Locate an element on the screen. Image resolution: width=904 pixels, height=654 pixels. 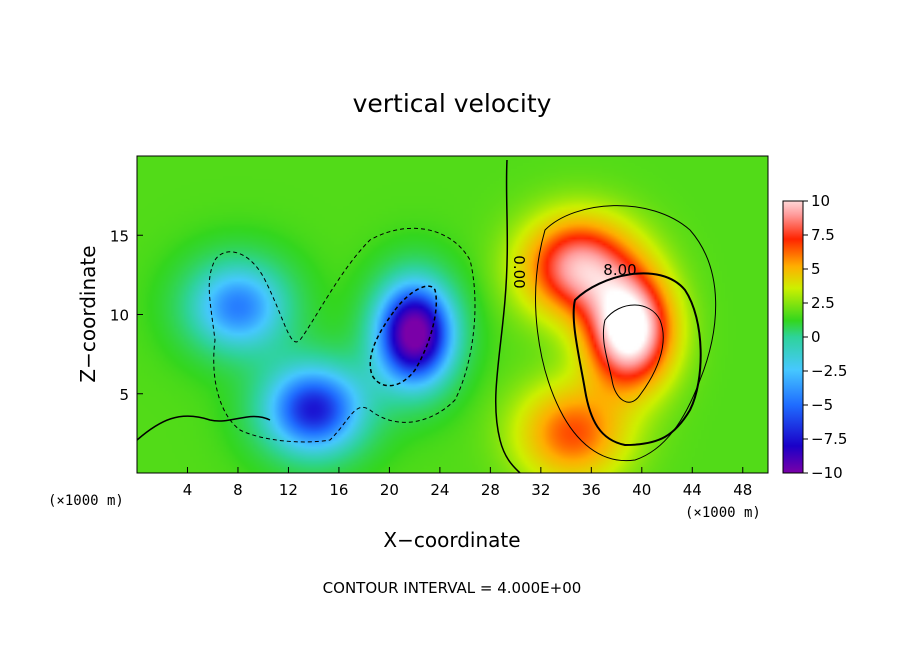
colorbar-label: −2.5 is located at coordinates (829, 371).